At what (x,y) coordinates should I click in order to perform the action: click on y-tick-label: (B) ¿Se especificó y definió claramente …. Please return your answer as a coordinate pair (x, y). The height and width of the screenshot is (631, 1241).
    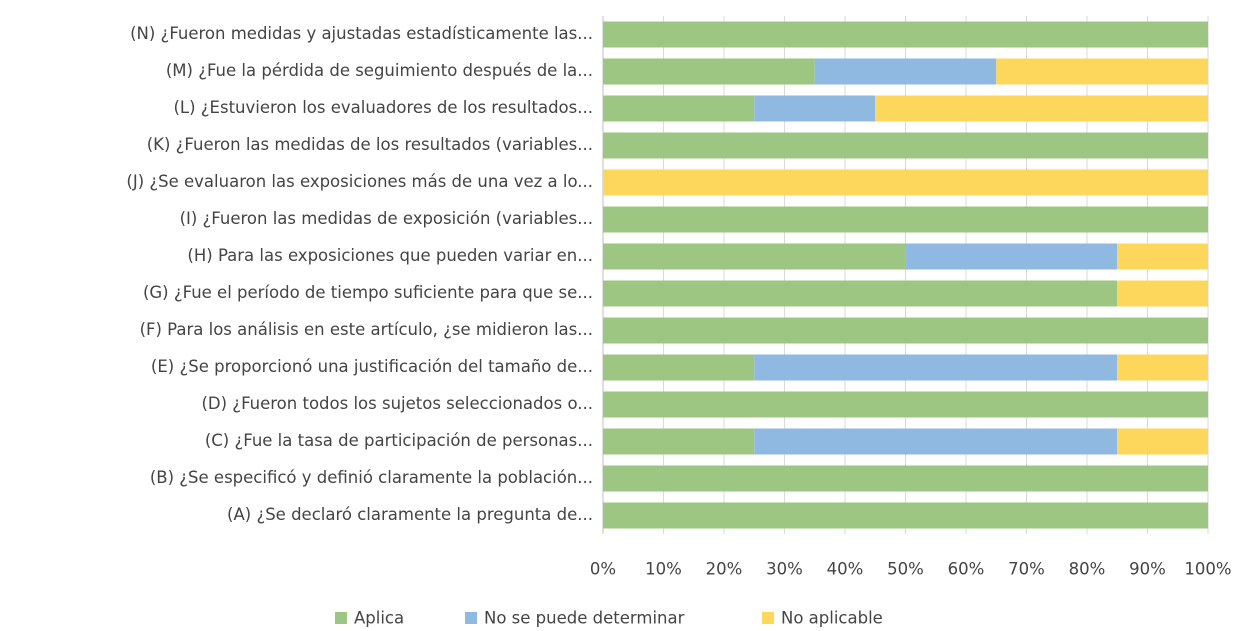
    Looking at the image, I should click on (371, 477).